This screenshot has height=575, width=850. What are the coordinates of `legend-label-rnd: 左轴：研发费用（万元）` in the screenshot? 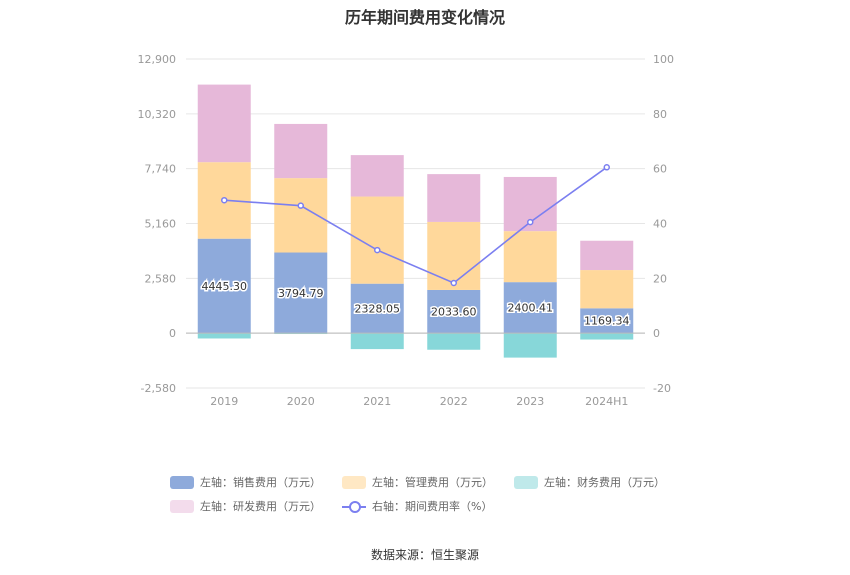 It's located at (260, 506).